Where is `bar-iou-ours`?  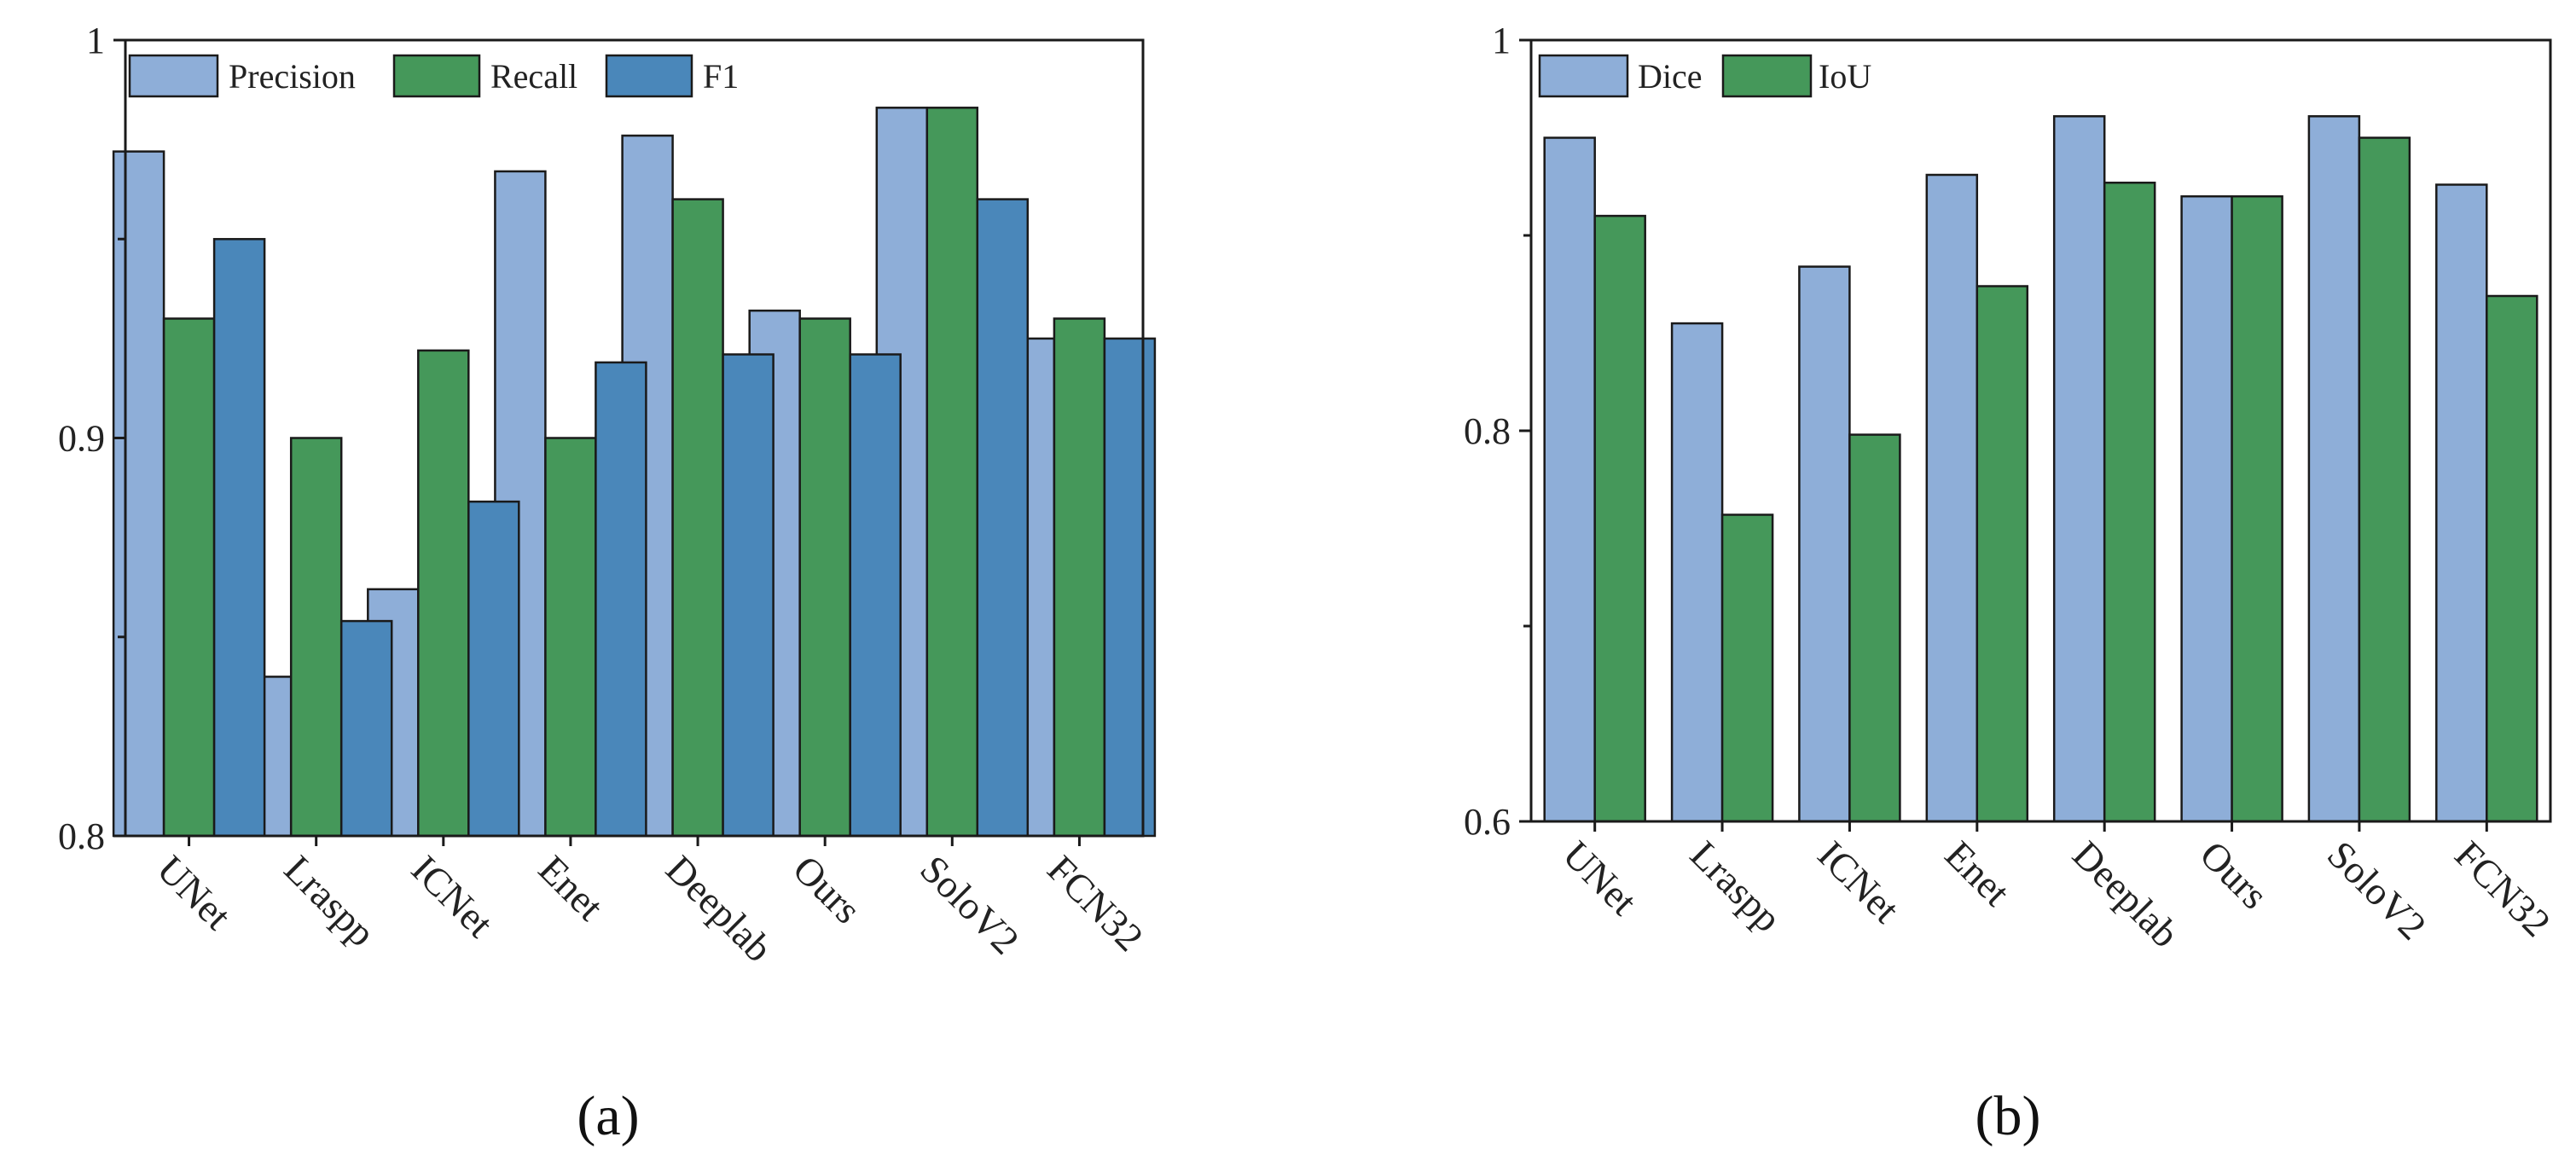
bar-iou-ours is located at coordinates (2257, 508).